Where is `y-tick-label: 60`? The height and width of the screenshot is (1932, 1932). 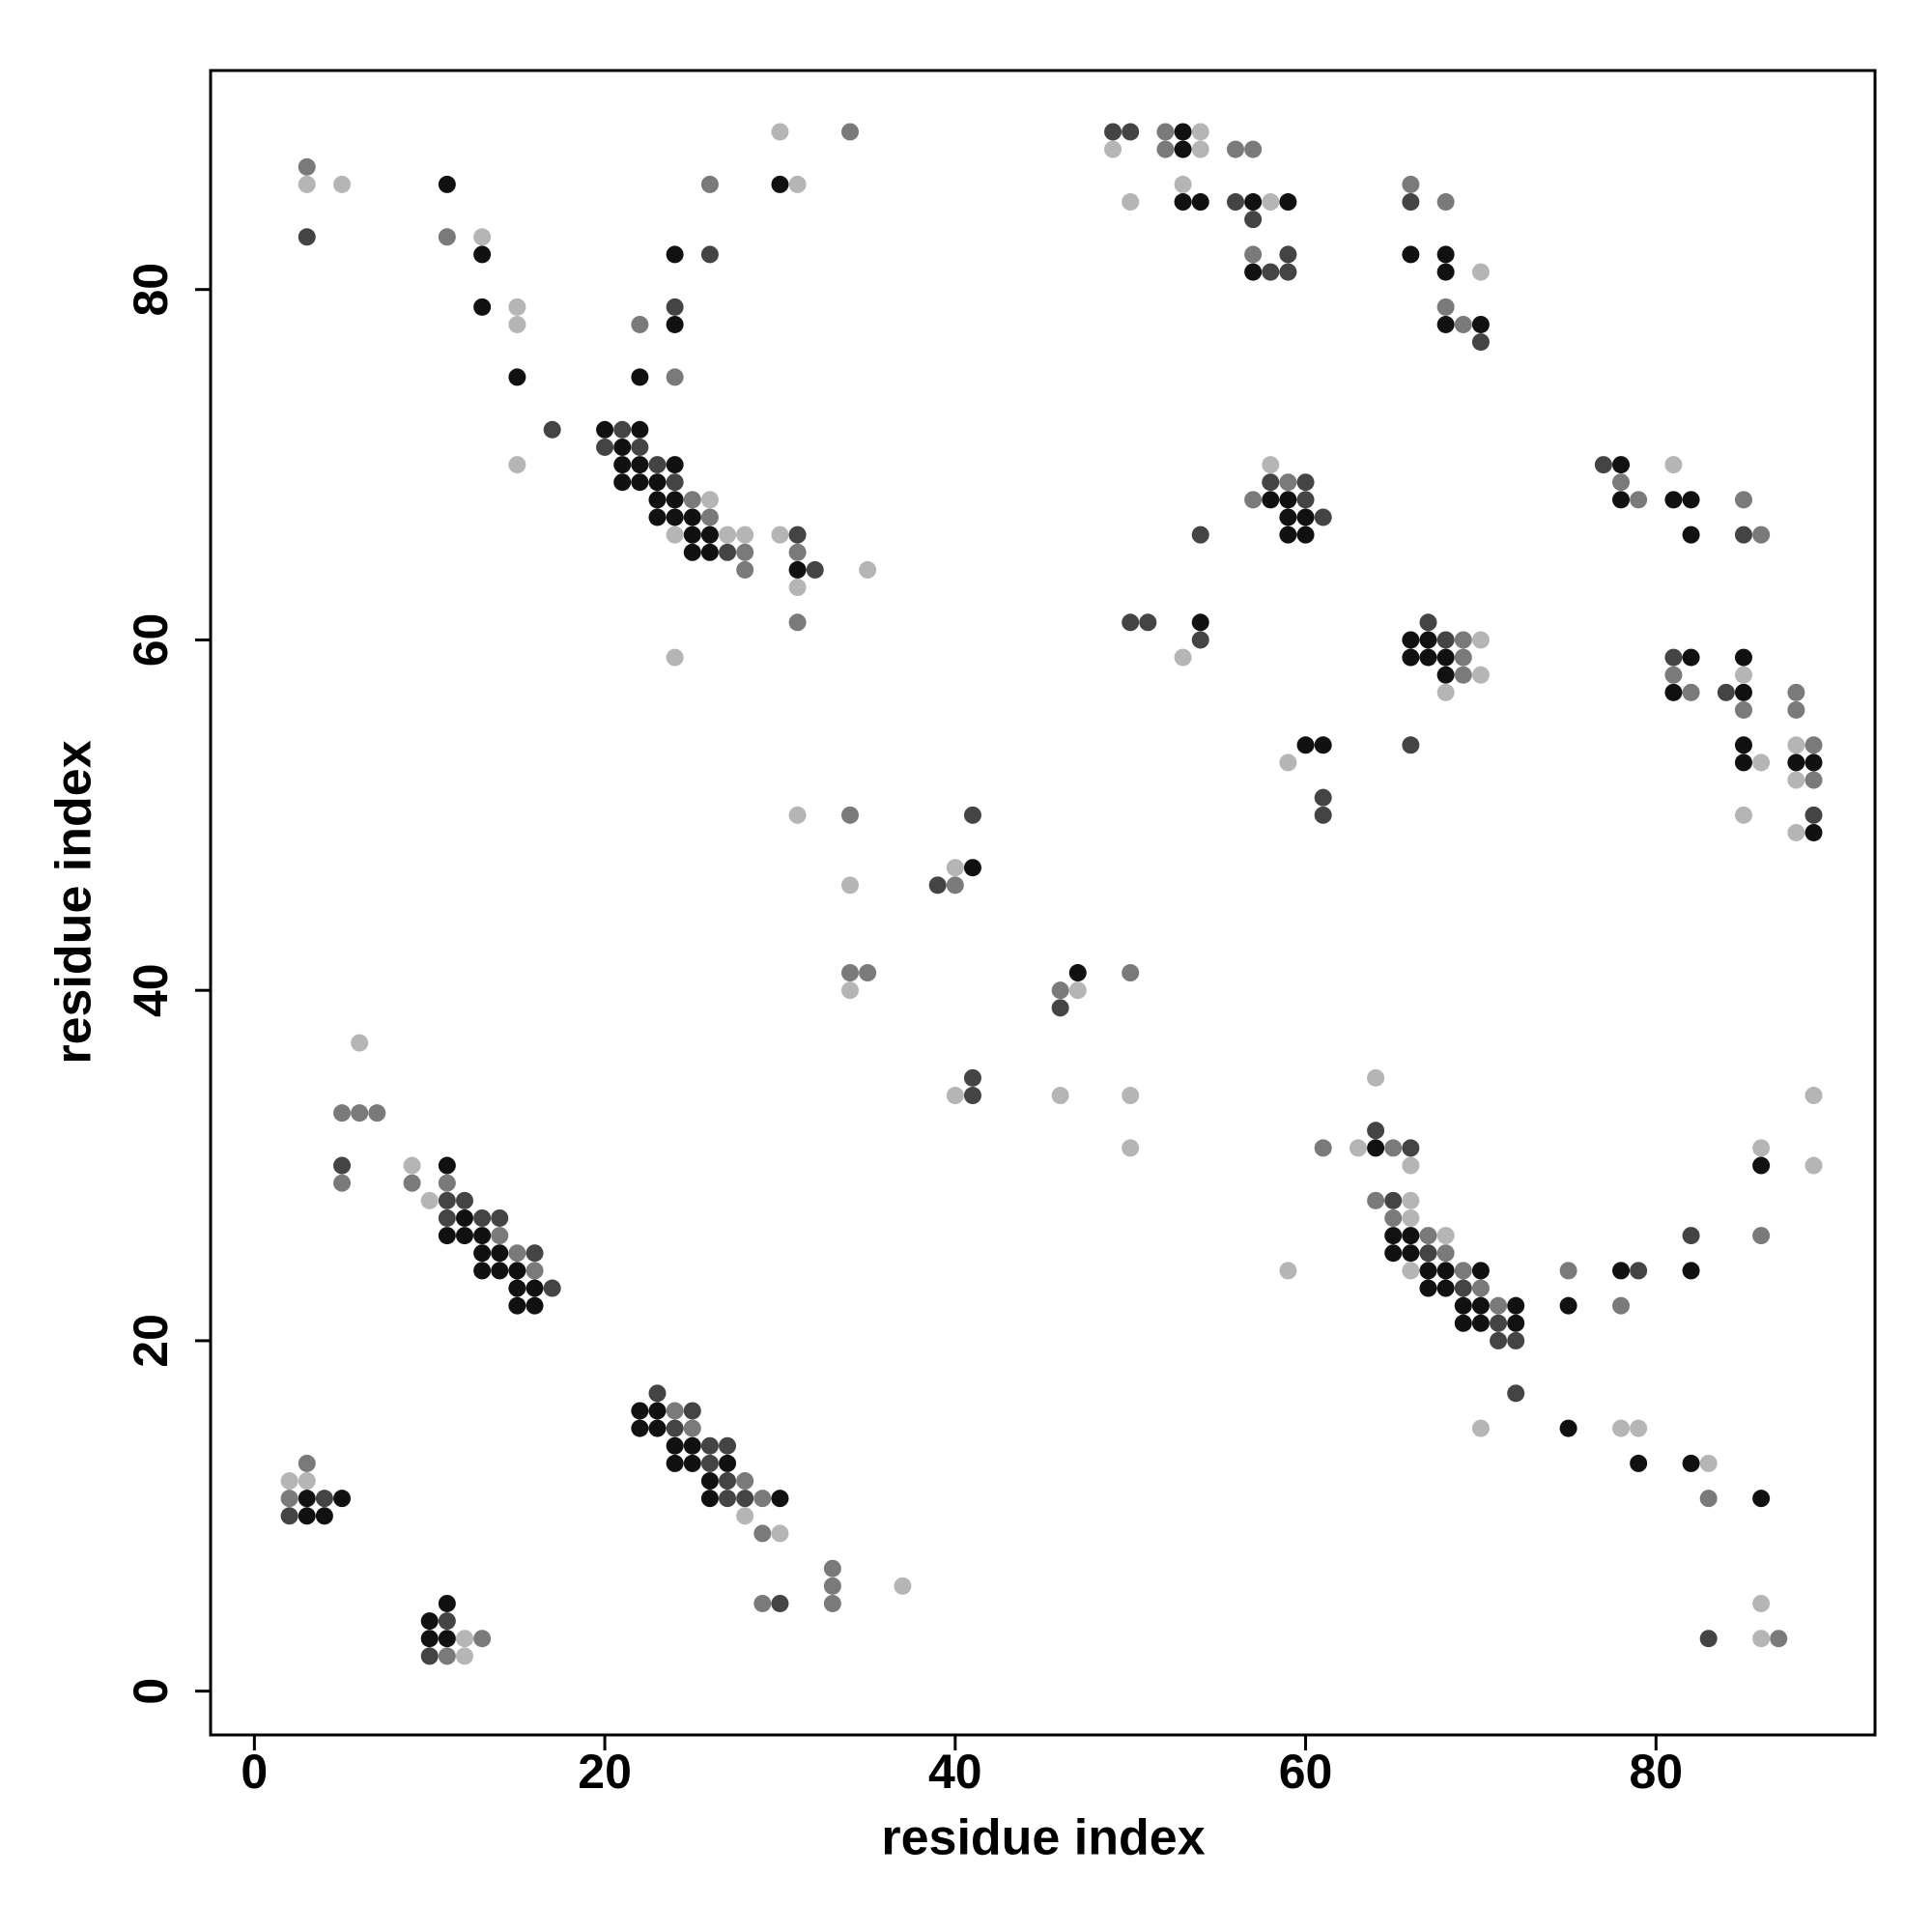 y-tick-label: 60 is located at coordinates (151, 640).